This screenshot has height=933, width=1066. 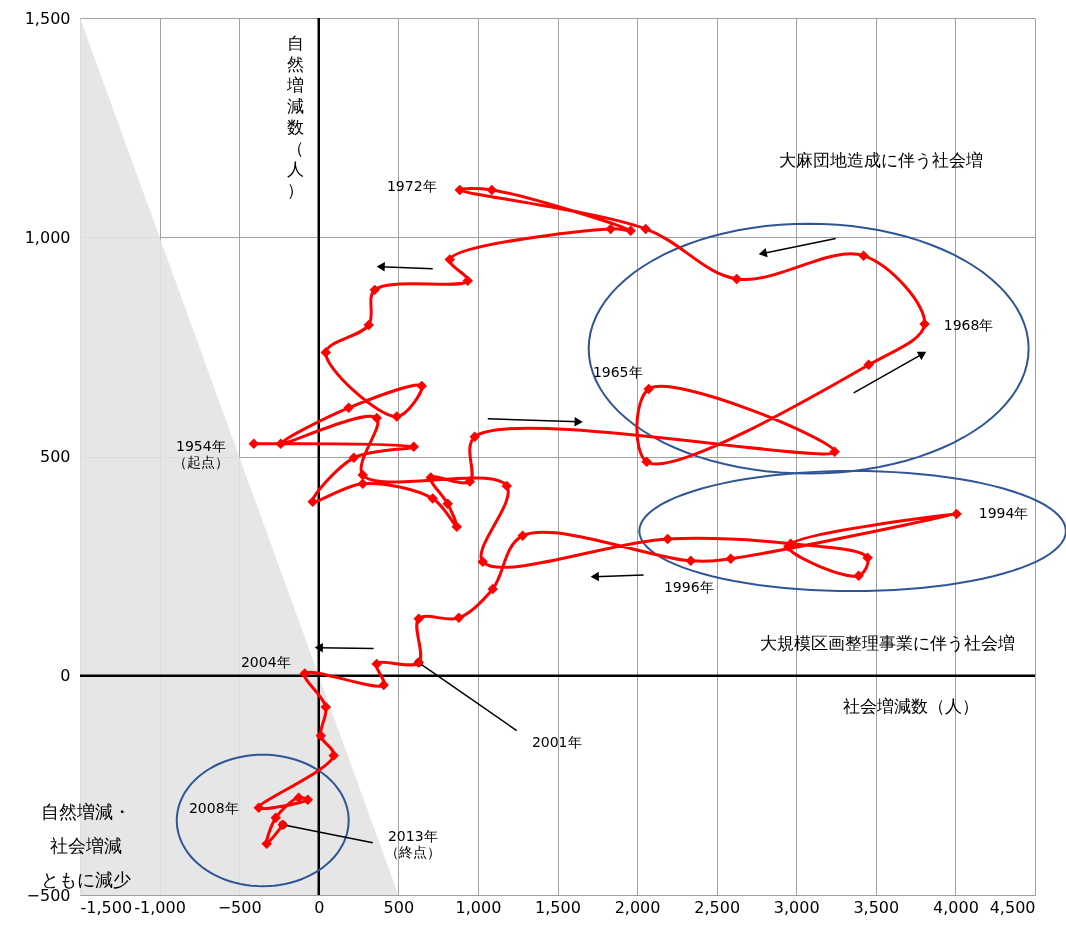 I want to click on x-tick-label: 2,000, so click(x=637, y=907).